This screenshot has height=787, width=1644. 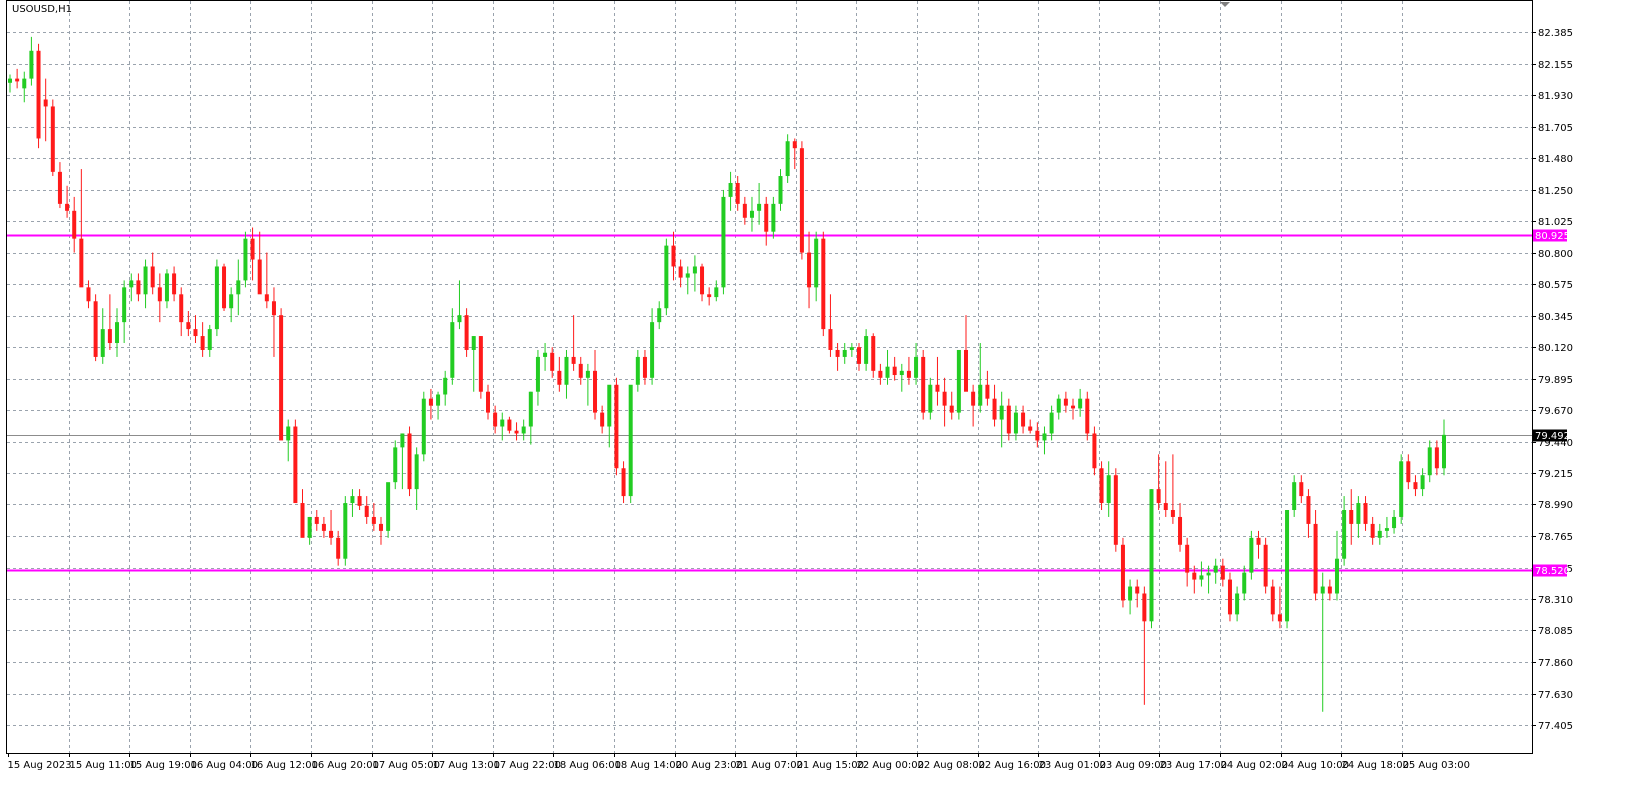 I want to click on y-tick-label: 77.630, so click(x=1555, y=695).